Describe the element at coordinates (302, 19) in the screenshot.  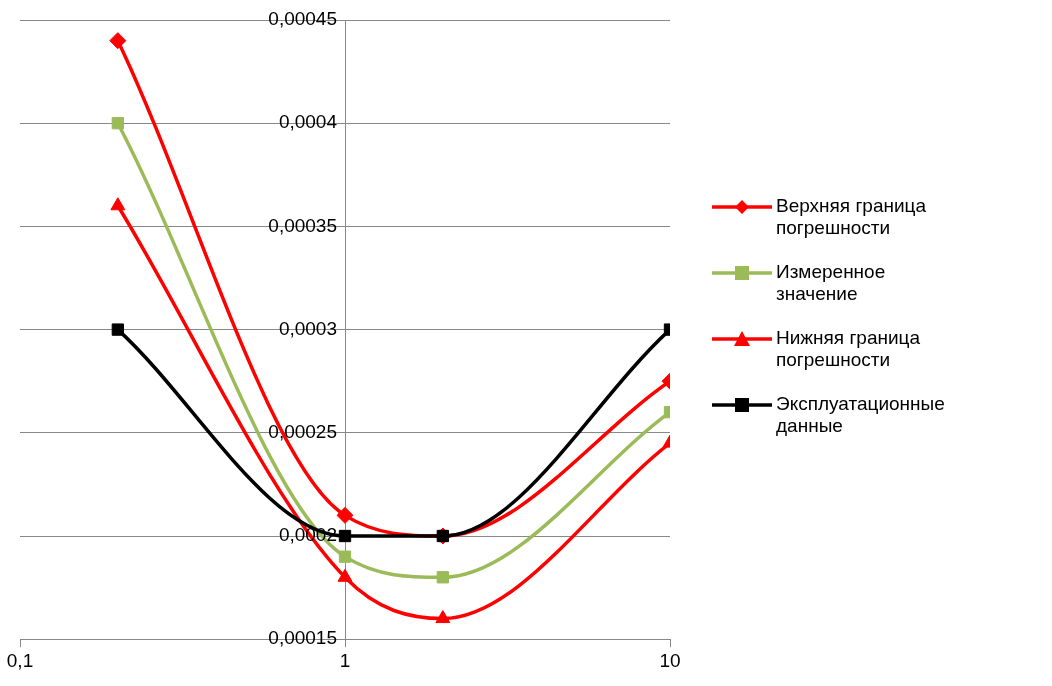
I see `y-tick-label: 0,00045` at that location.